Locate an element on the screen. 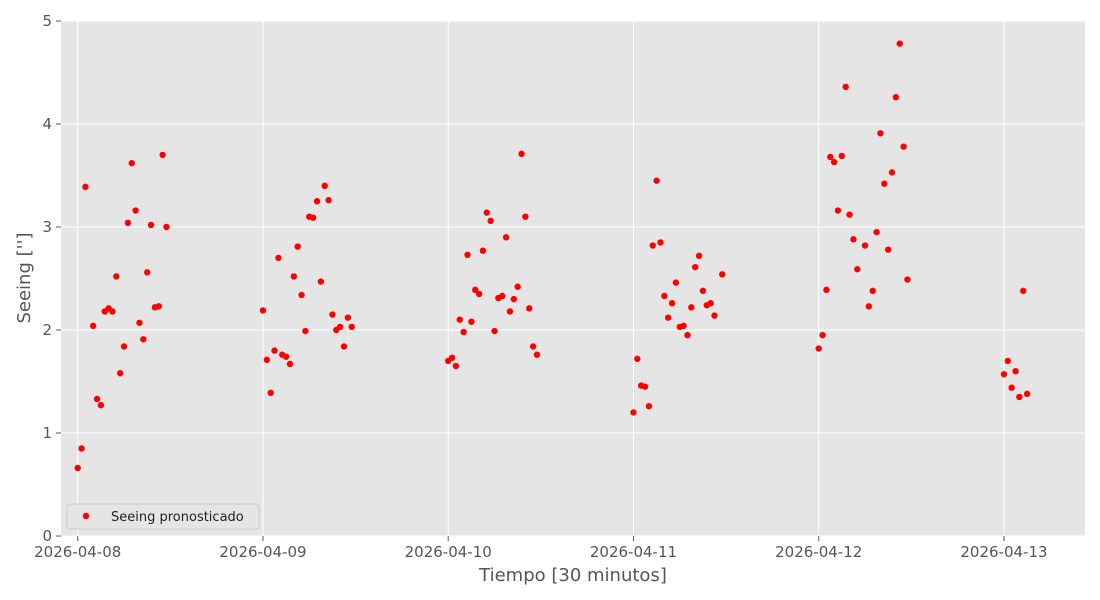  legend: Seeing pronosticado is located at coordinates (163, 516).